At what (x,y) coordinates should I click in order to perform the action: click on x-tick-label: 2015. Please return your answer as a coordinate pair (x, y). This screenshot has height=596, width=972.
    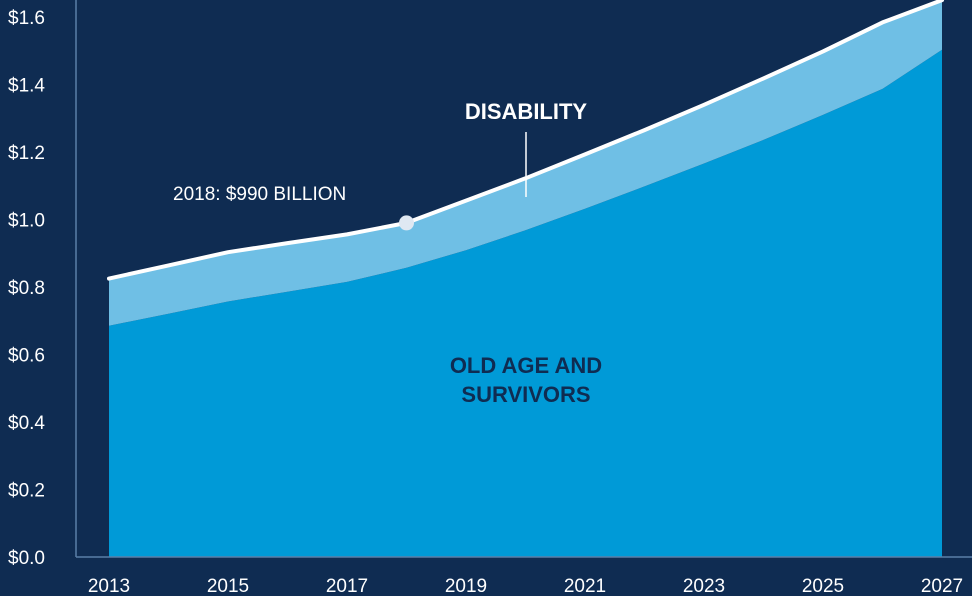
    Looking at the image, I should click on (228, 586).